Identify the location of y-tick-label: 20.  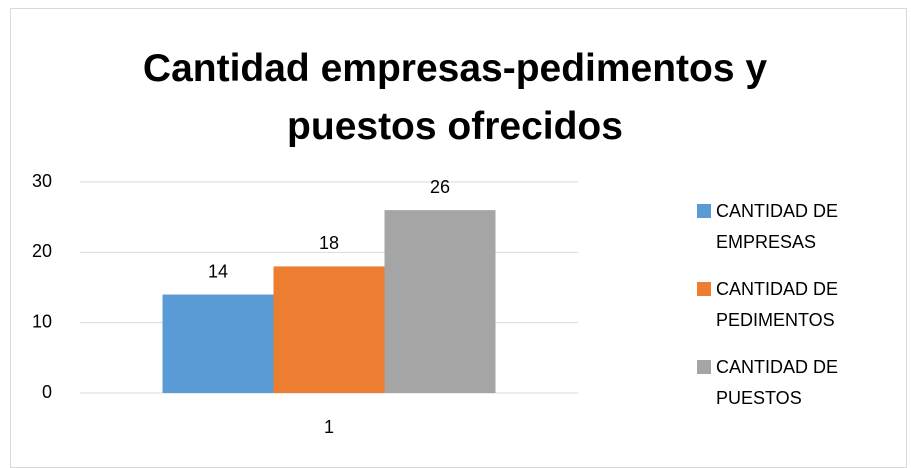
(42, 251).